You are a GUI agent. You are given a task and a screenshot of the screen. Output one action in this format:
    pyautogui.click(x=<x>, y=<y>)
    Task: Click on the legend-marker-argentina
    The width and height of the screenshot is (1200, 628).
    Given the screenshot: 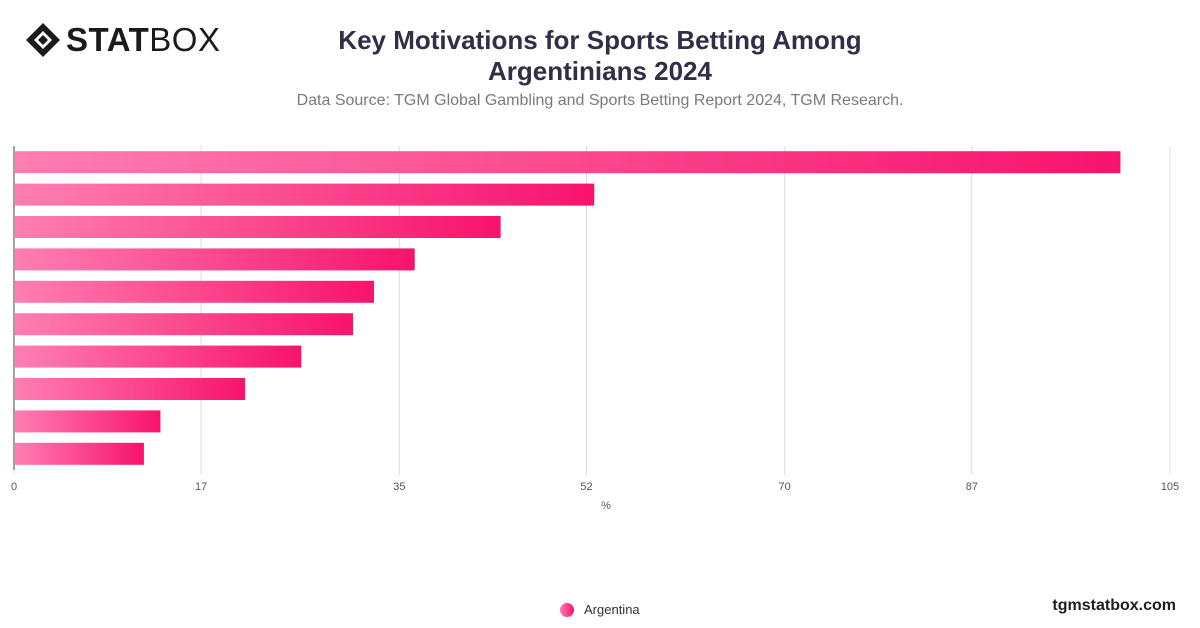 What is the action you would take?
    pyautogui.click(x=567, y=609)
    